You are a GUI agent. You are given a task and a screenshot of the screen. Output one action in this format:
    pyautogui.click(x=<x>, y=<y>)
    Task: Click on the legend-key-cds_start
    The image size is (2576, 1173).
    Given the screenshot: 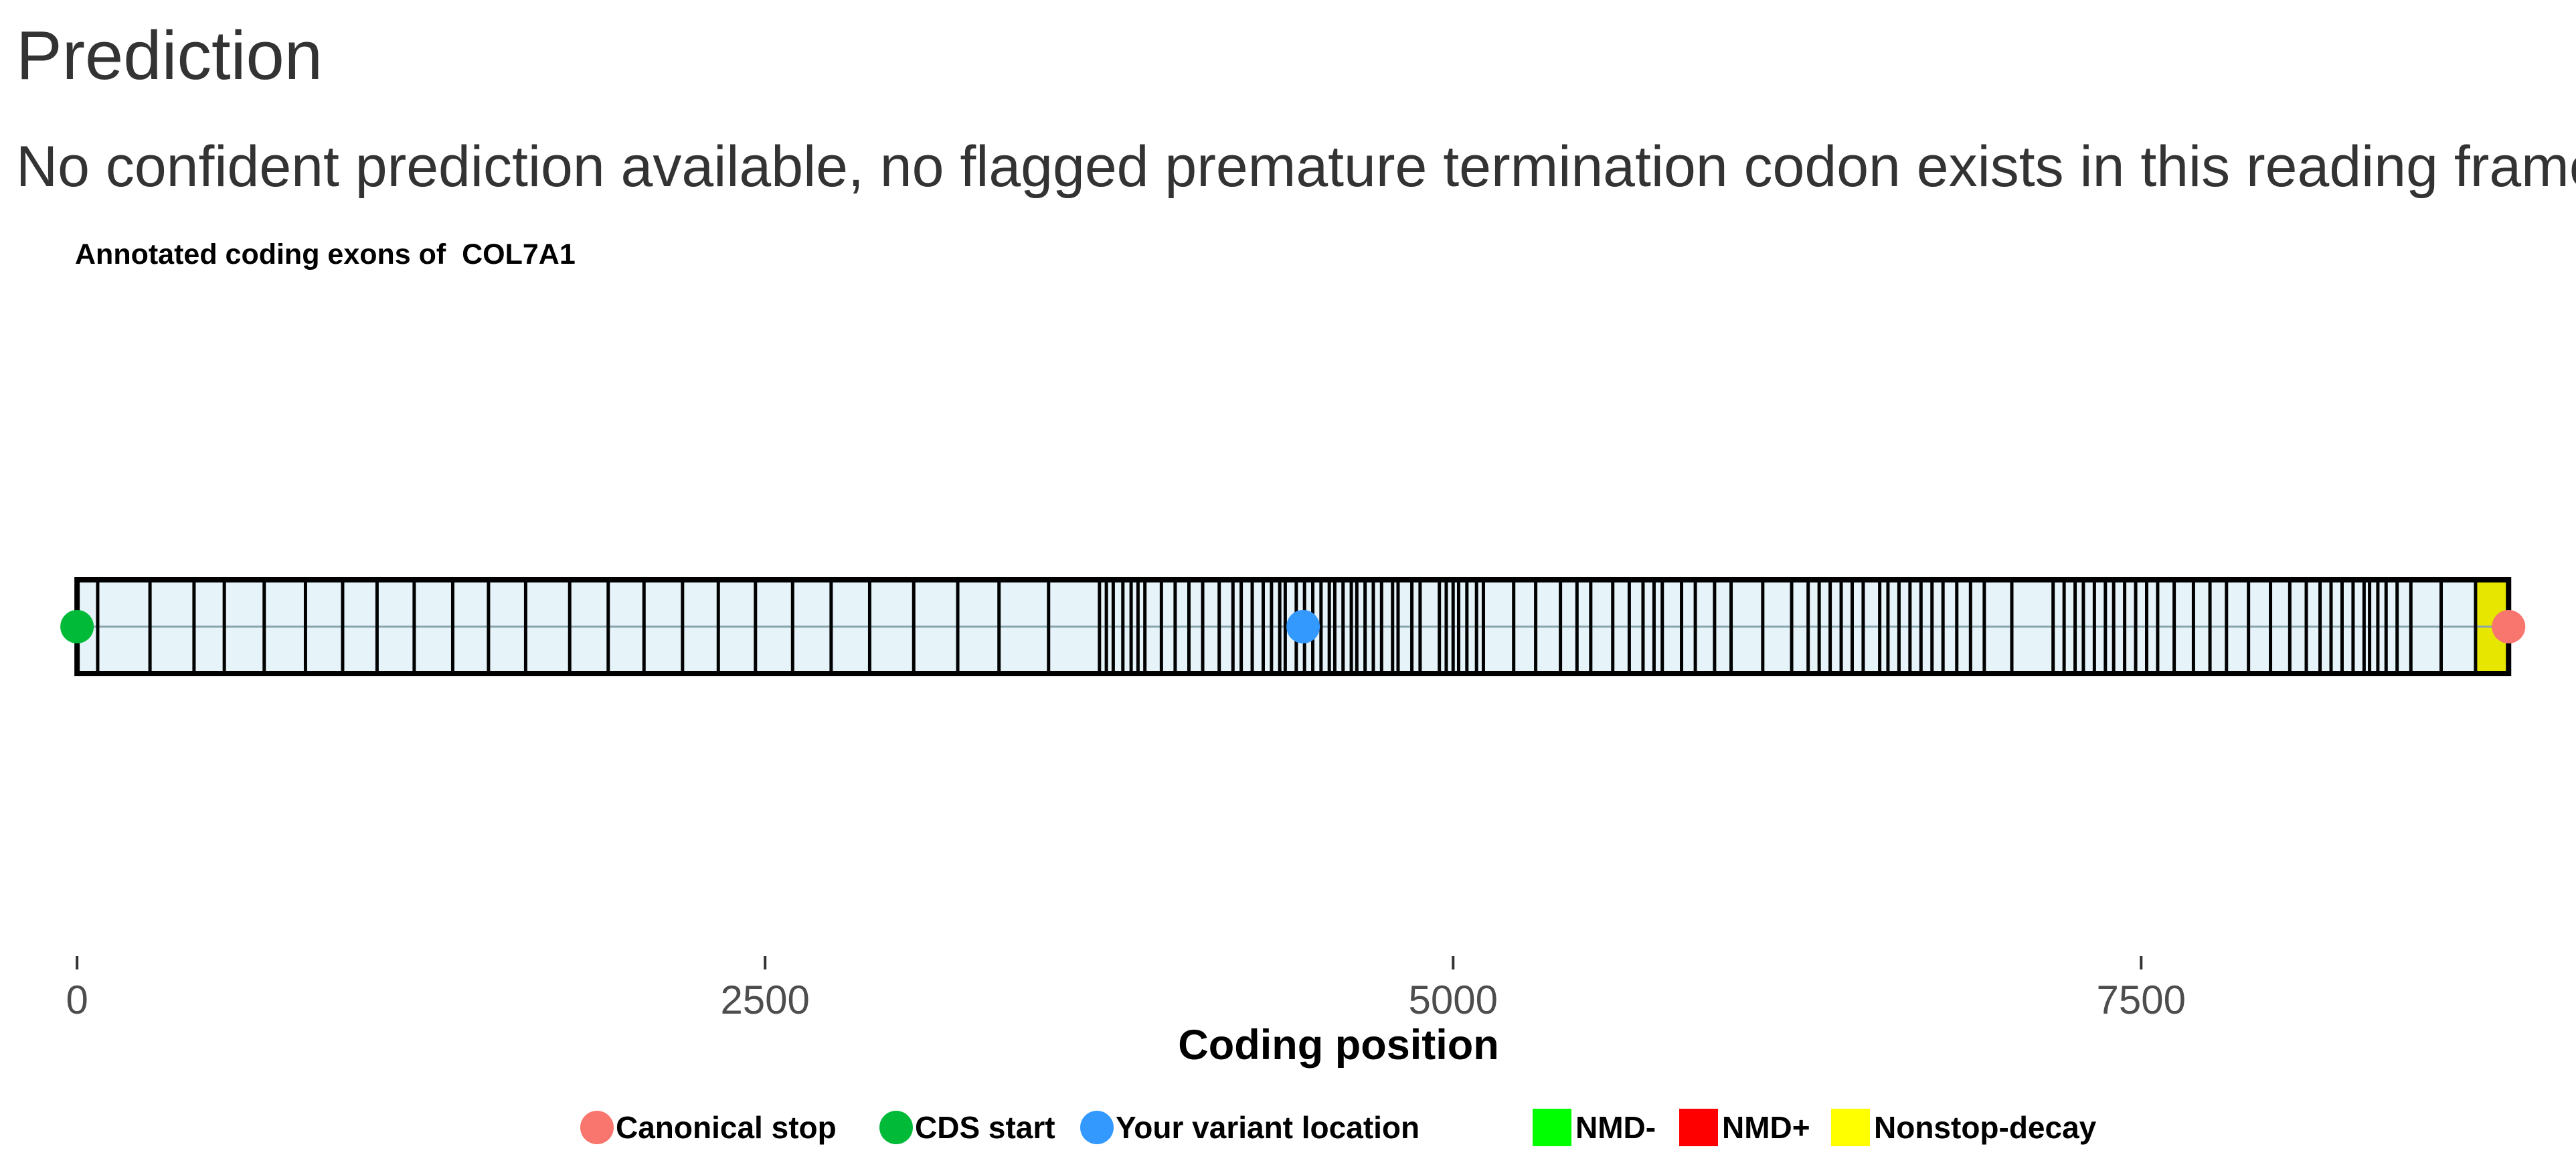 What is the action you would take?
    pyautogui.click(x=896, y=1127)
    